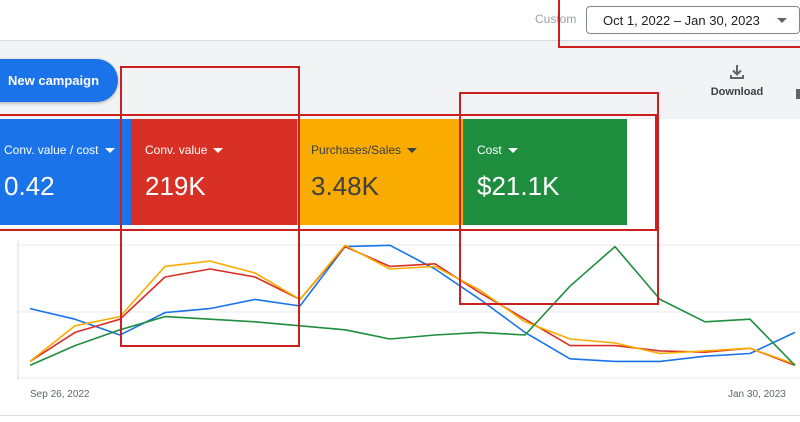  Describe the element at coordinates (497, 150) in the screenshot. I see `metric-title: Cost` at that location.